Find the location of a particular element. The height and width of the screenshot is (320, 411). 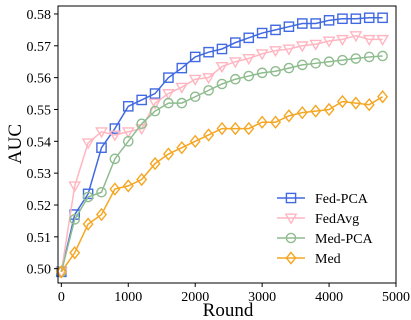

legend-item: FedAvg is located at coordinates (318, 219).